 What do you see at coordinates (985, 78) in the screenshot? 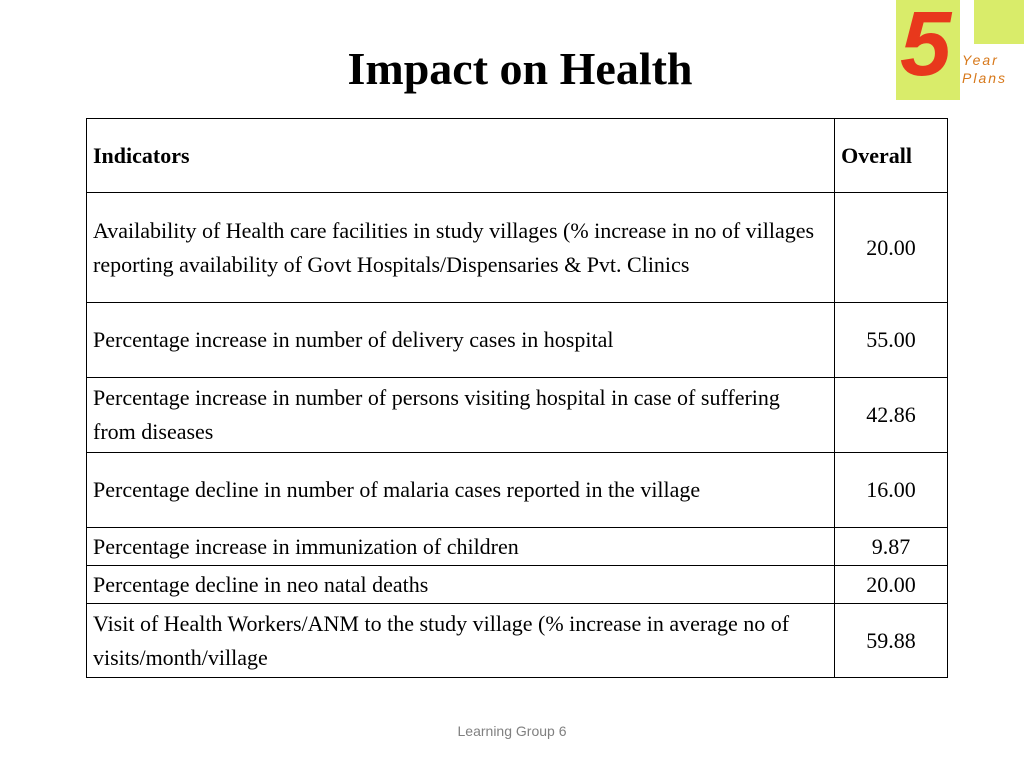
I see `logo-word-plans: Plans` at bounding box center [985, 78].